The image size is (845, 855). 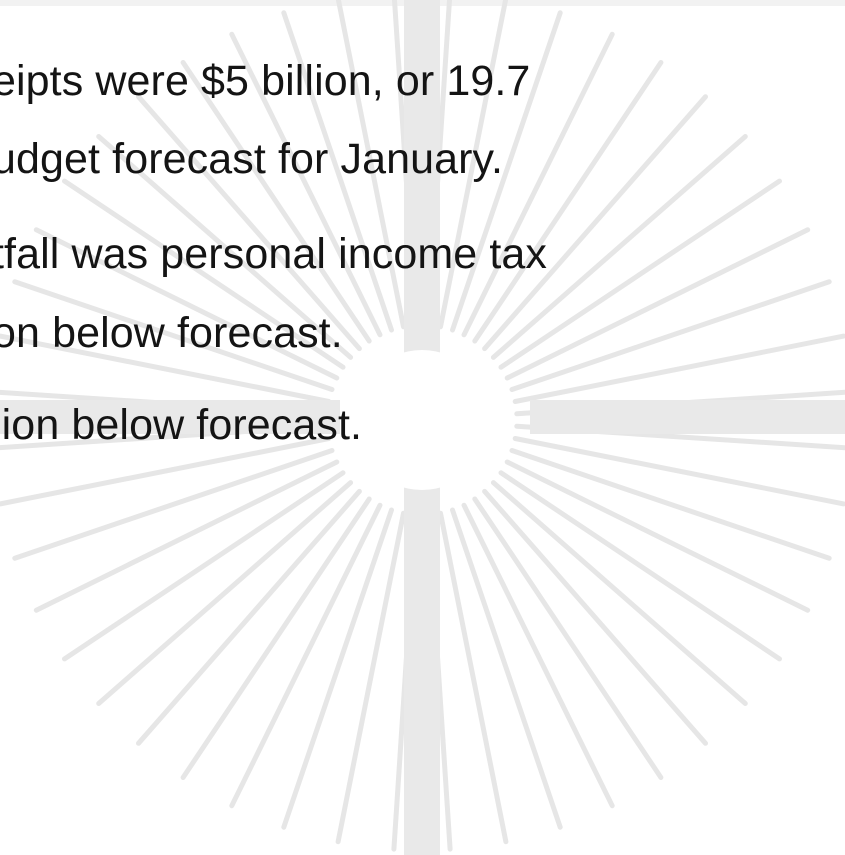 What do you see at coordinates (273, 254) in the screenshot?
I see `bullet-2-line-1: tfall was personal income tax` at bounding box center [273, 254].